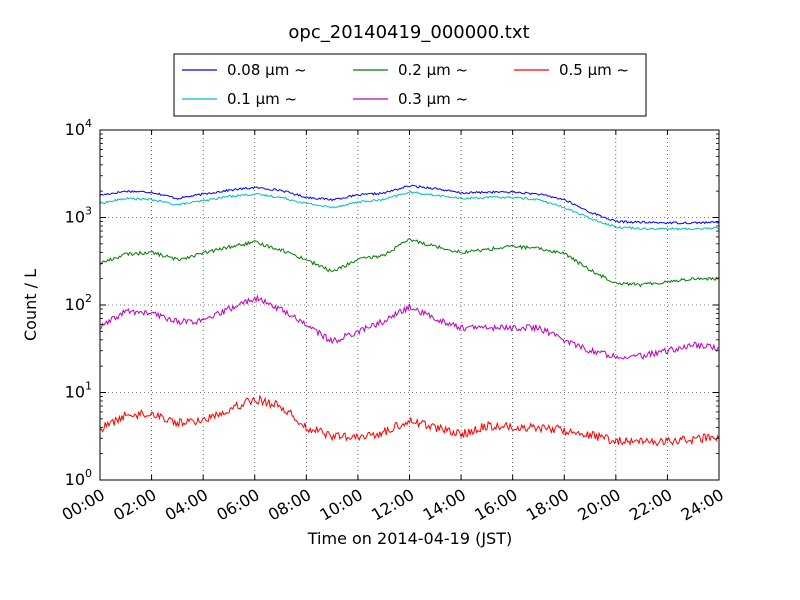 This screenshot has height=600, width=800. What do you see at coordinates (433, 99) in the screenshot?
I see `legend-label-3: 0.3 μm ~` at bounding box center [433, 99].